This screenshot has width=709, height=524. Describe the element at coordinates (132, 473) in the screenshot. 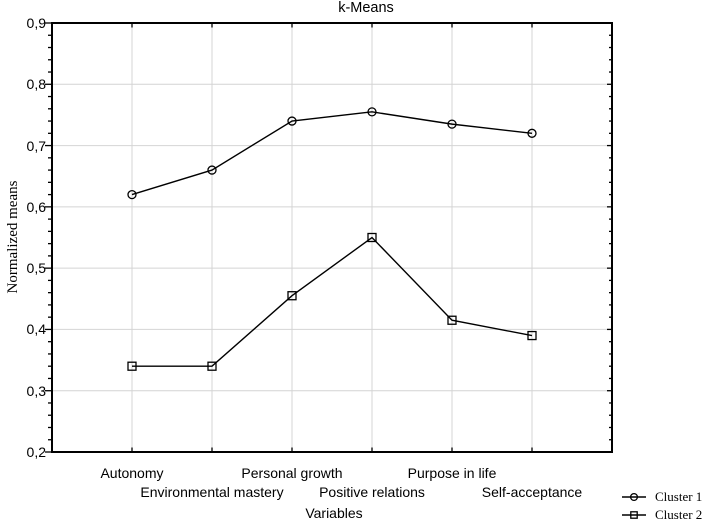

I see `x-tick-label-autonomy: Autonomy` at that location.